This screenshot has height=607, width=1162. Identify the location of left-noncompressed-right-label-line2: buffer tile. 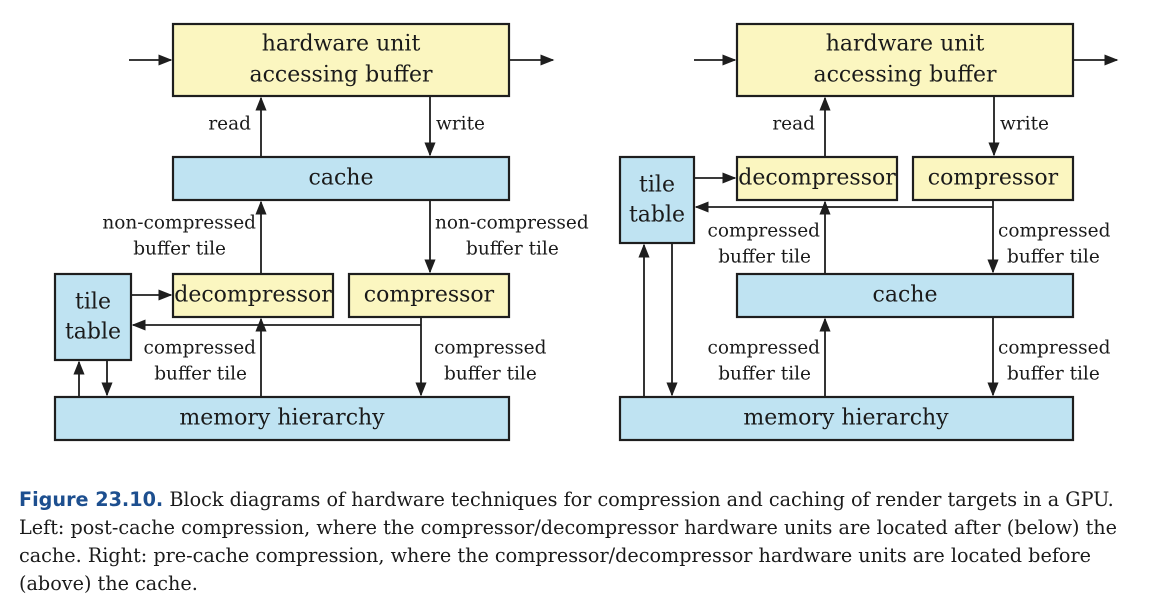
(512, 249).